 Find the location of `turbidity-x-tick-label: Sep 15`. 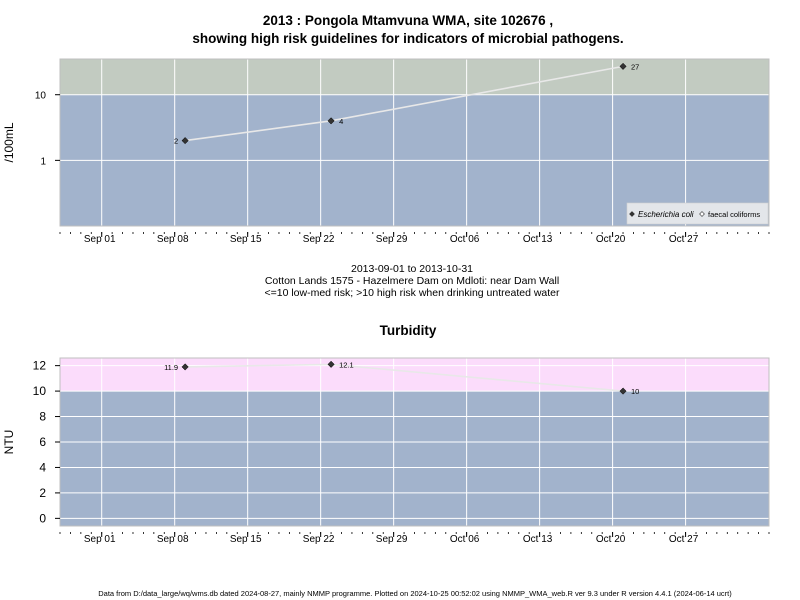

turbidity-x-tick-label: Sep 15 is located at coordinates (246, 539).